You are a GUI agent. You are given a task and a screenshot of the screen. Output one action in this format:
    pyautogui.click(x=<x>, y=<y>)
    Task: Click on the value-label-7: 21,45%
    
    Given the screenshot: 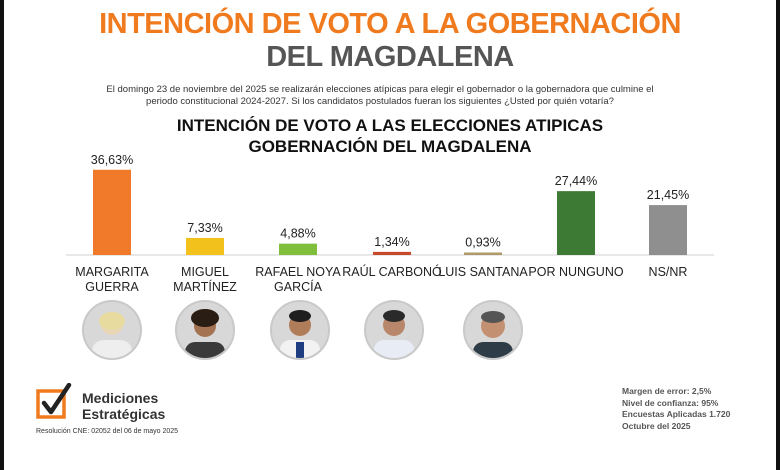 What is the action you would take?
    pyautogui.click(x=668, y=195)
    